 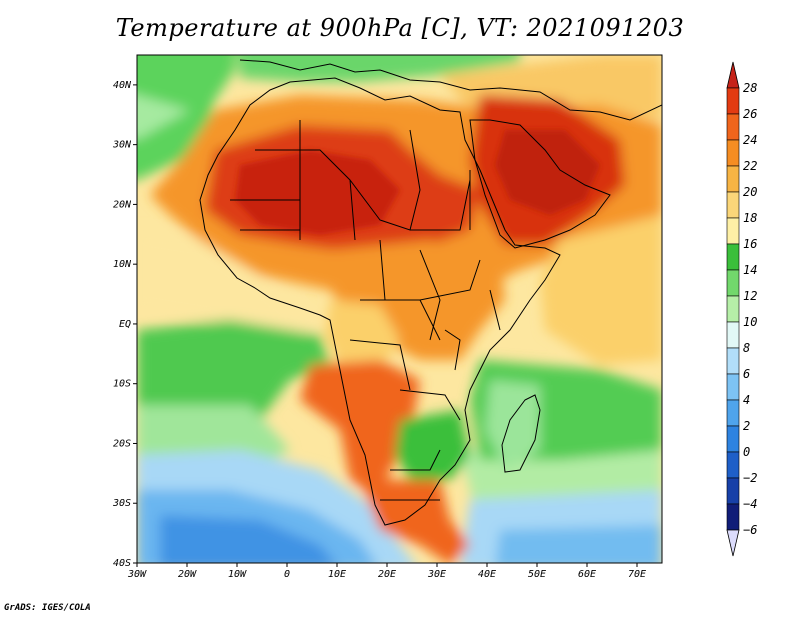 I want to click on lat-tick-label: 20S, so click(x=122, y=443).